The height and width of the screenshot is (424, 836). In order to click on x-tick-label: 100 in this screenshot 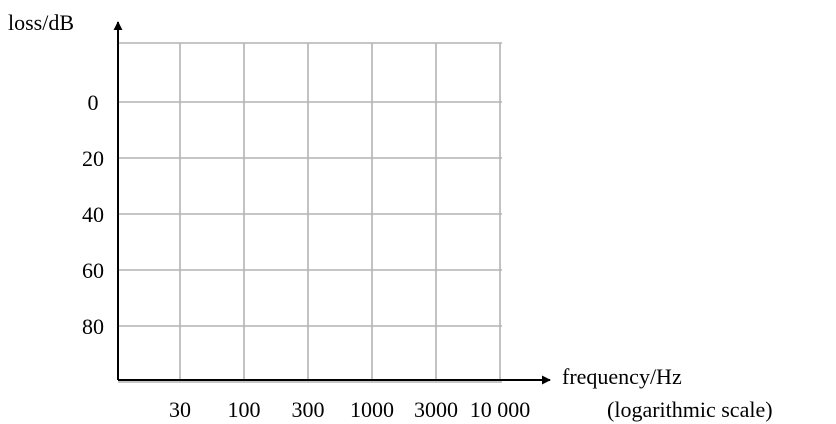, I will do `click(244, 409)`.